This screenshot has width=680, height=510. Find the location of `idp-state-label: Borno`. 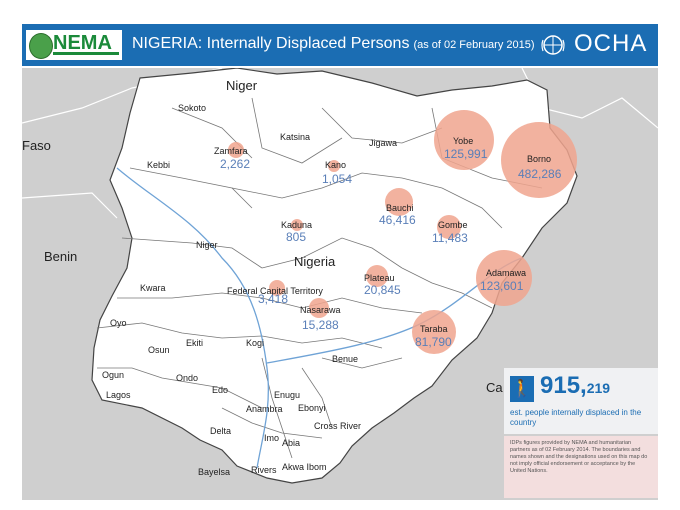

idp-state-label: Borno is located at coordinates (539, 159).